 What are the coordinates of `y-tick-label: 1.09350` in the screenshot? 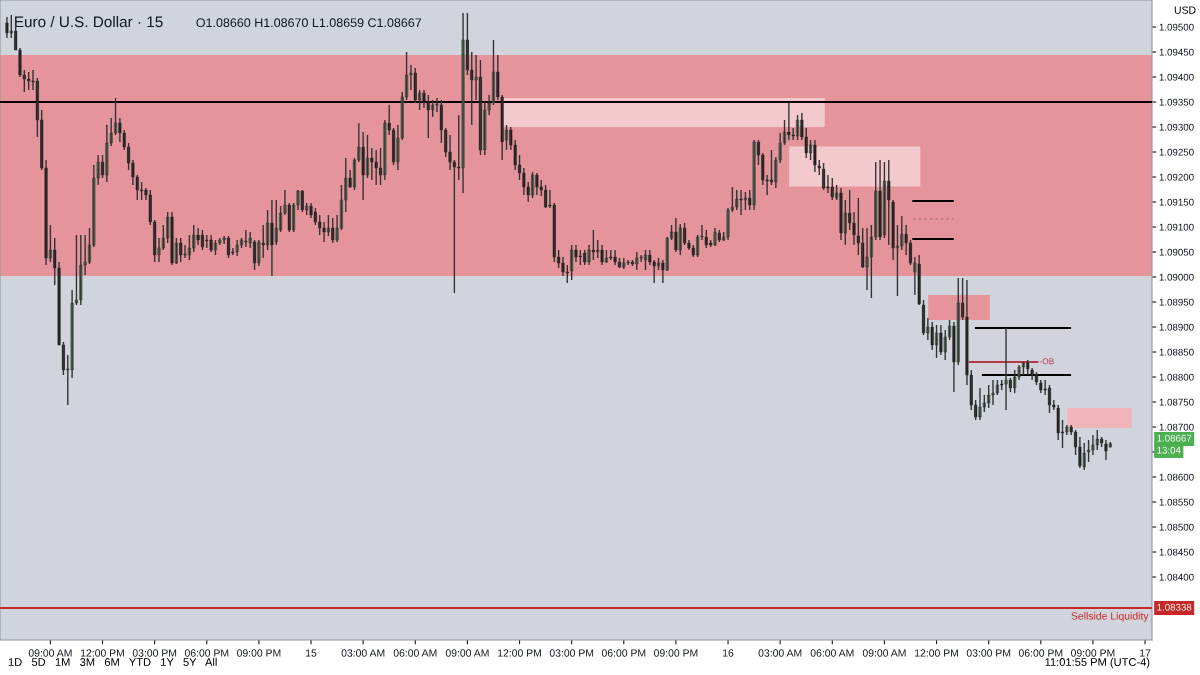 It's located at (1176, 102).